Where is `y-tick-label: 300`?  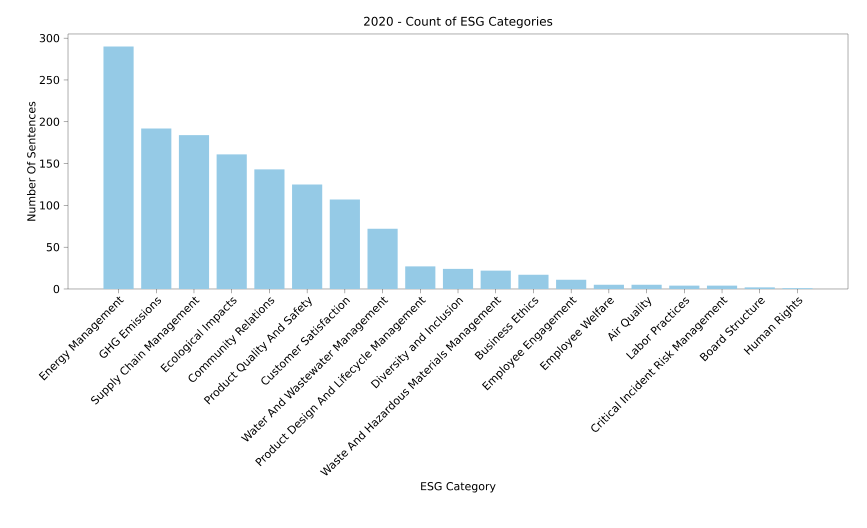 y-tick-label: 300 is located at coordinates (50, 38).